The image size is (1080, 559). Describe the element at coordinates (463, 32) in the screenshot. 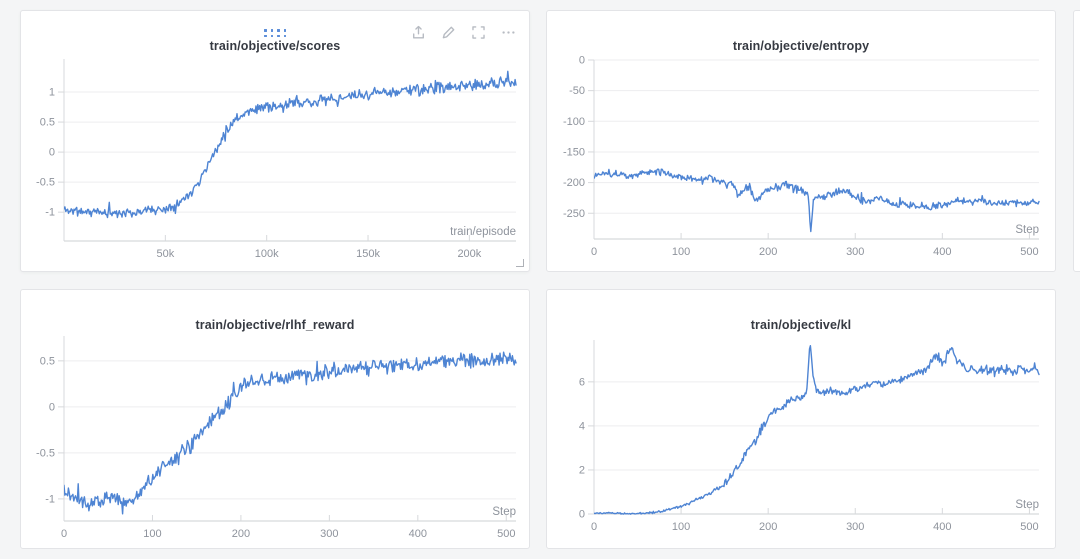

I see `panel-toolbar` at that location.